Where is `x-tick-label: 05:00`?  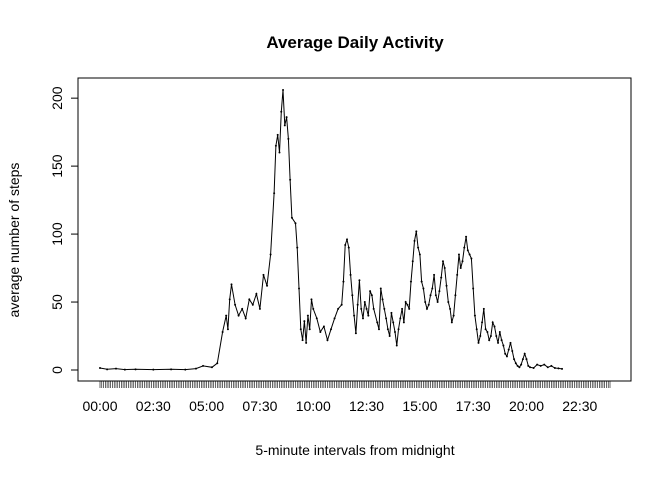
x-tick-label: 05:00 is located at coordinates (206, 406).